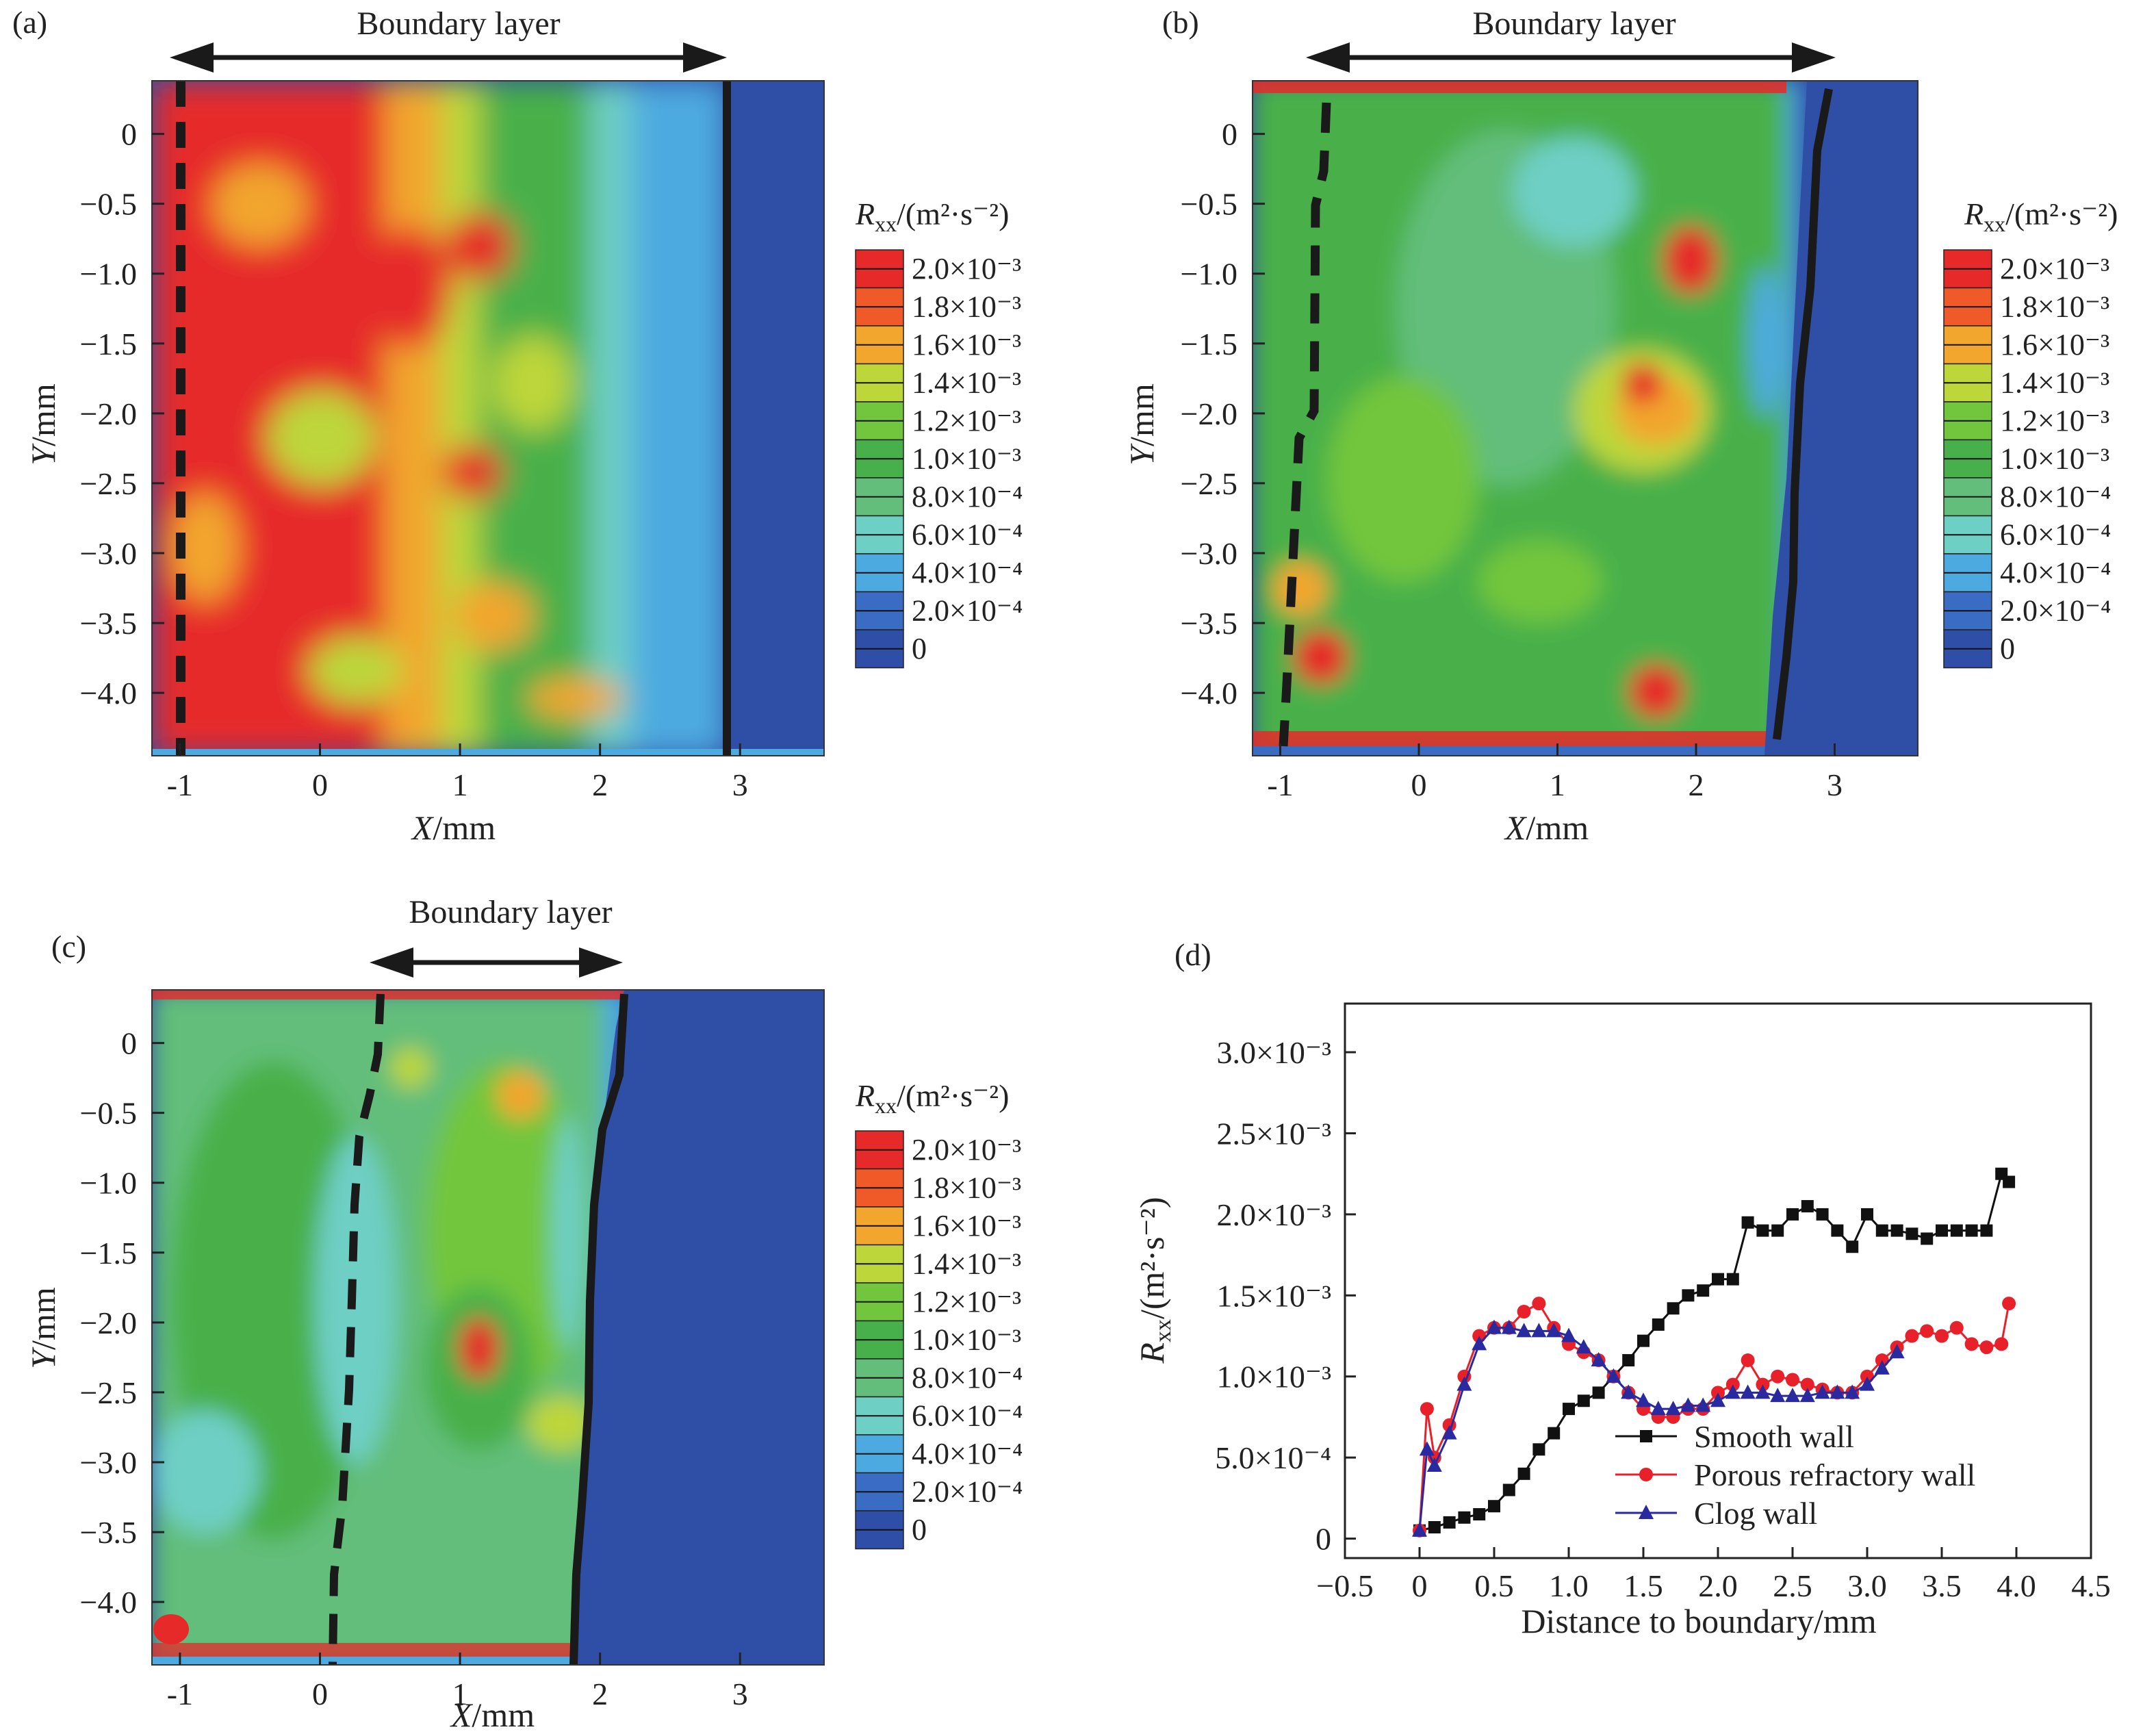 This screenshot has height=1734, width=2156. What do you see at coordinates (492, 1715) in the screenshot?
I see `xlabel-c: X/mm` at bounding box center [492, 1715].